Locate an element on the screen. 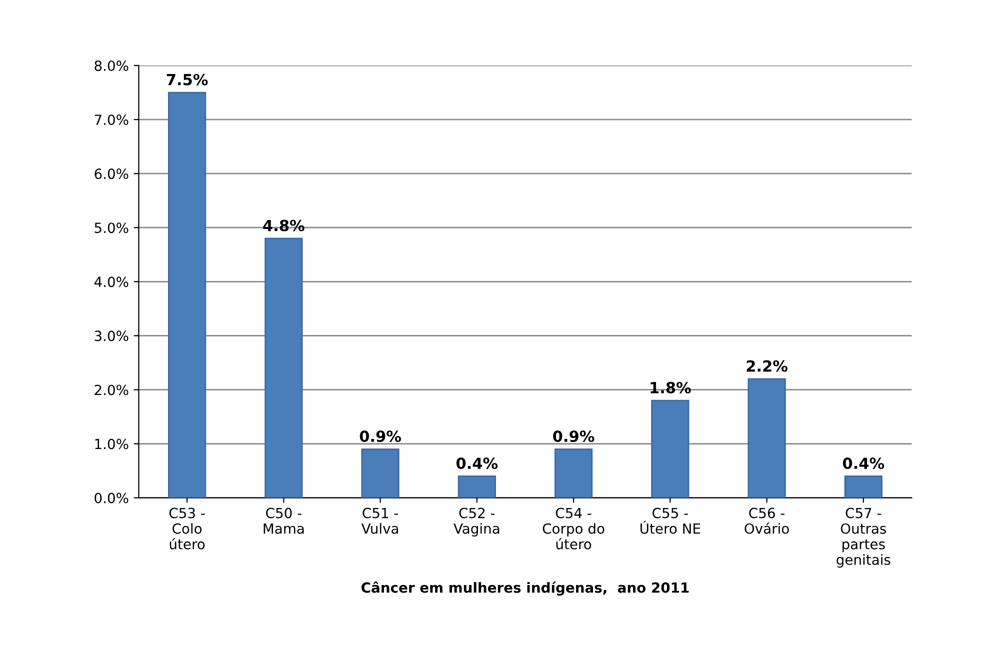  y-tick-label: 3.0% is located at coordinates (111, 336).